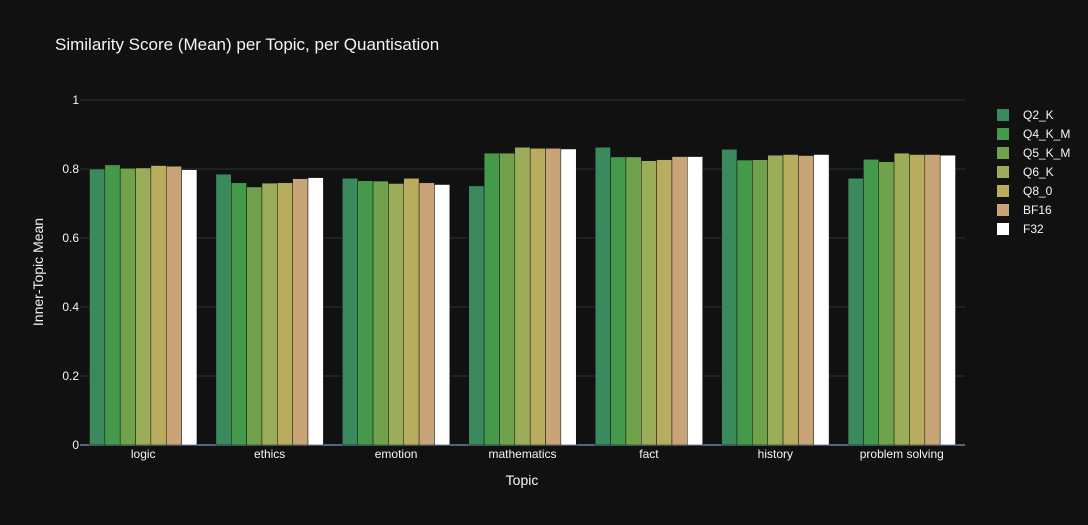 This screenshot has width=1088, height=525. Describe the element at coordinates (491, 299) in the screenshot. I see `bar-q4-k-m-mathematics` at that location.